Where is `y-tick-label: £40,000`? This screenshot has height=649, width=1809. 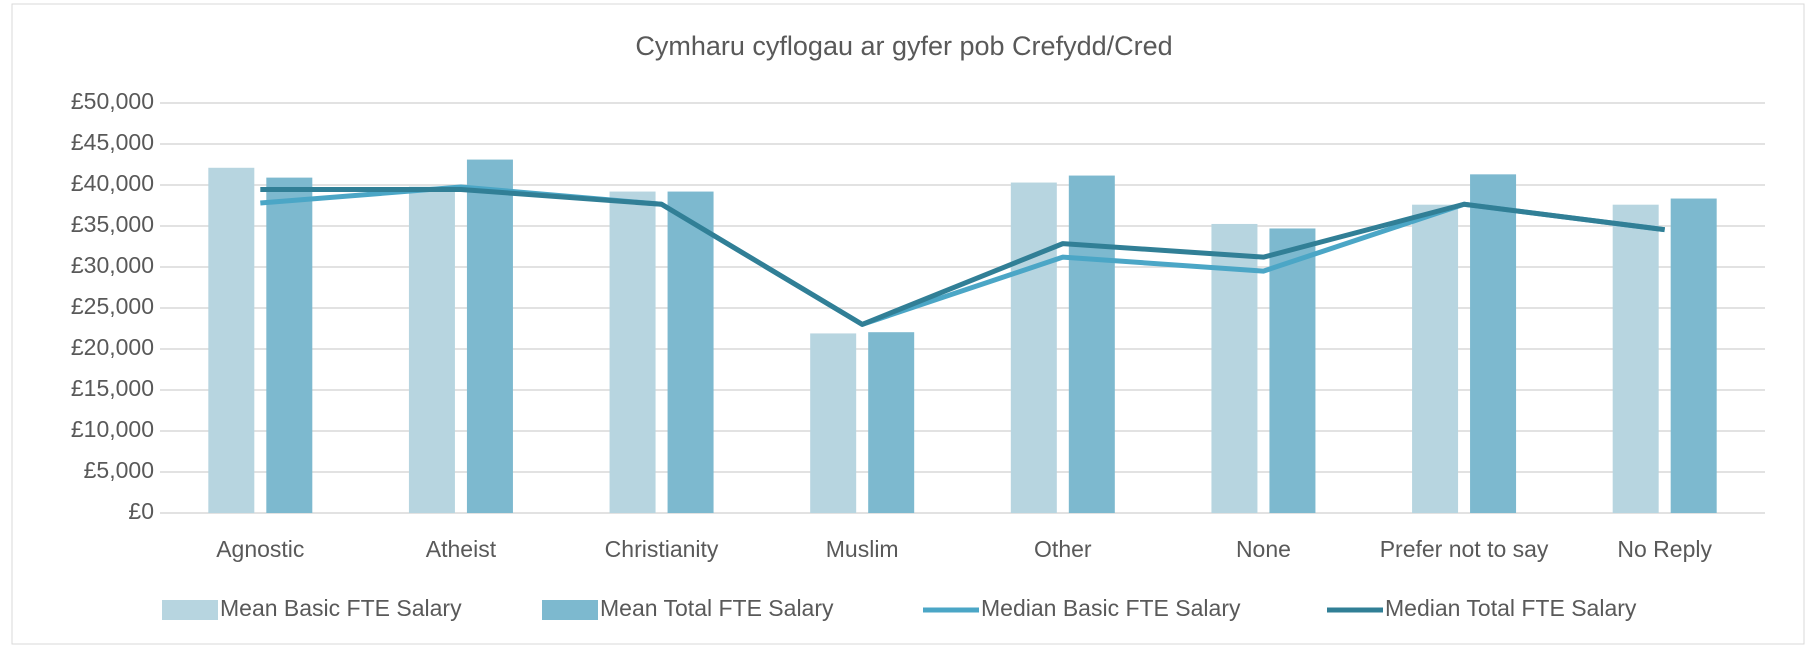 y-tick-label: £40,000 is located at coordinates (112, 183).